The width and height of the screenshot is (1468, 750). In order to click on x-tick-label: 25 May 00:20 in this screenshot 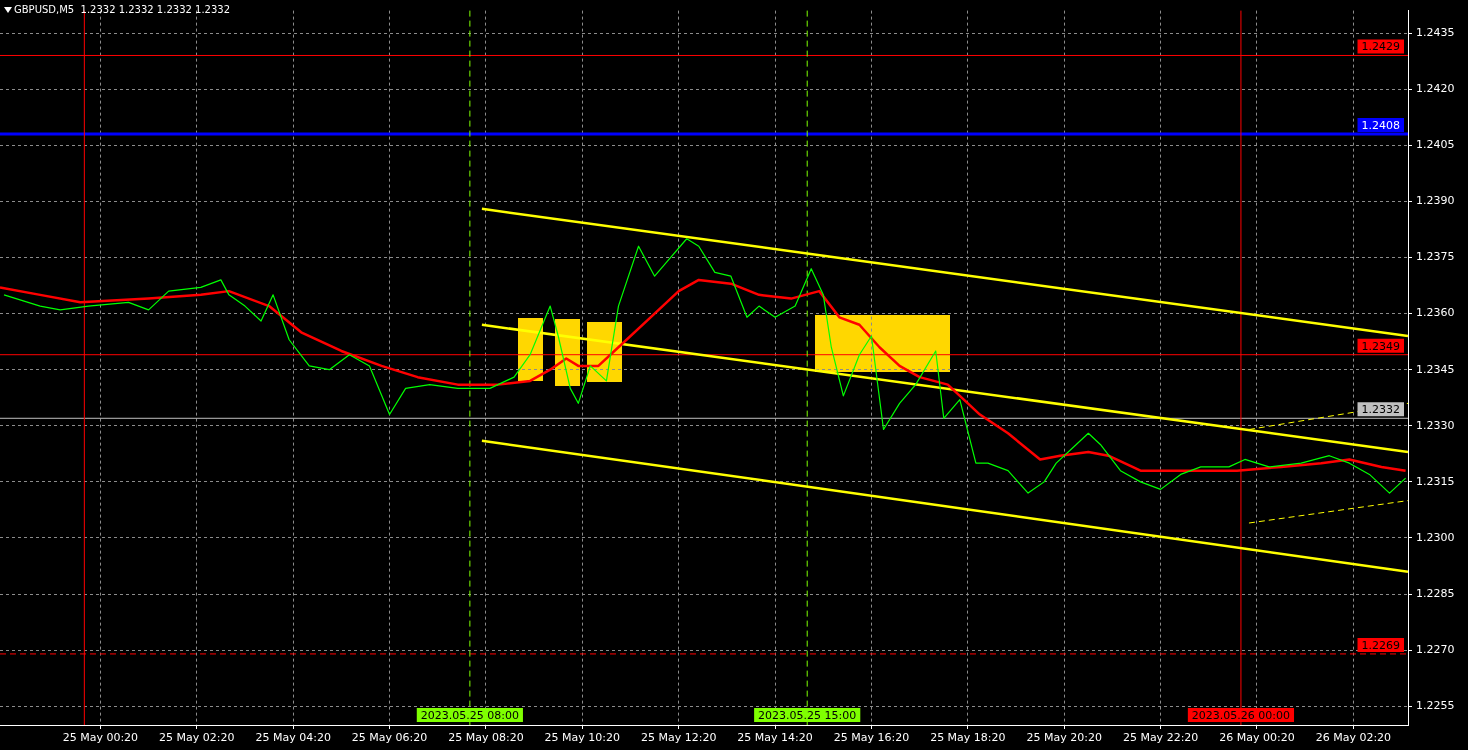, I will do `click(100, 738)`.